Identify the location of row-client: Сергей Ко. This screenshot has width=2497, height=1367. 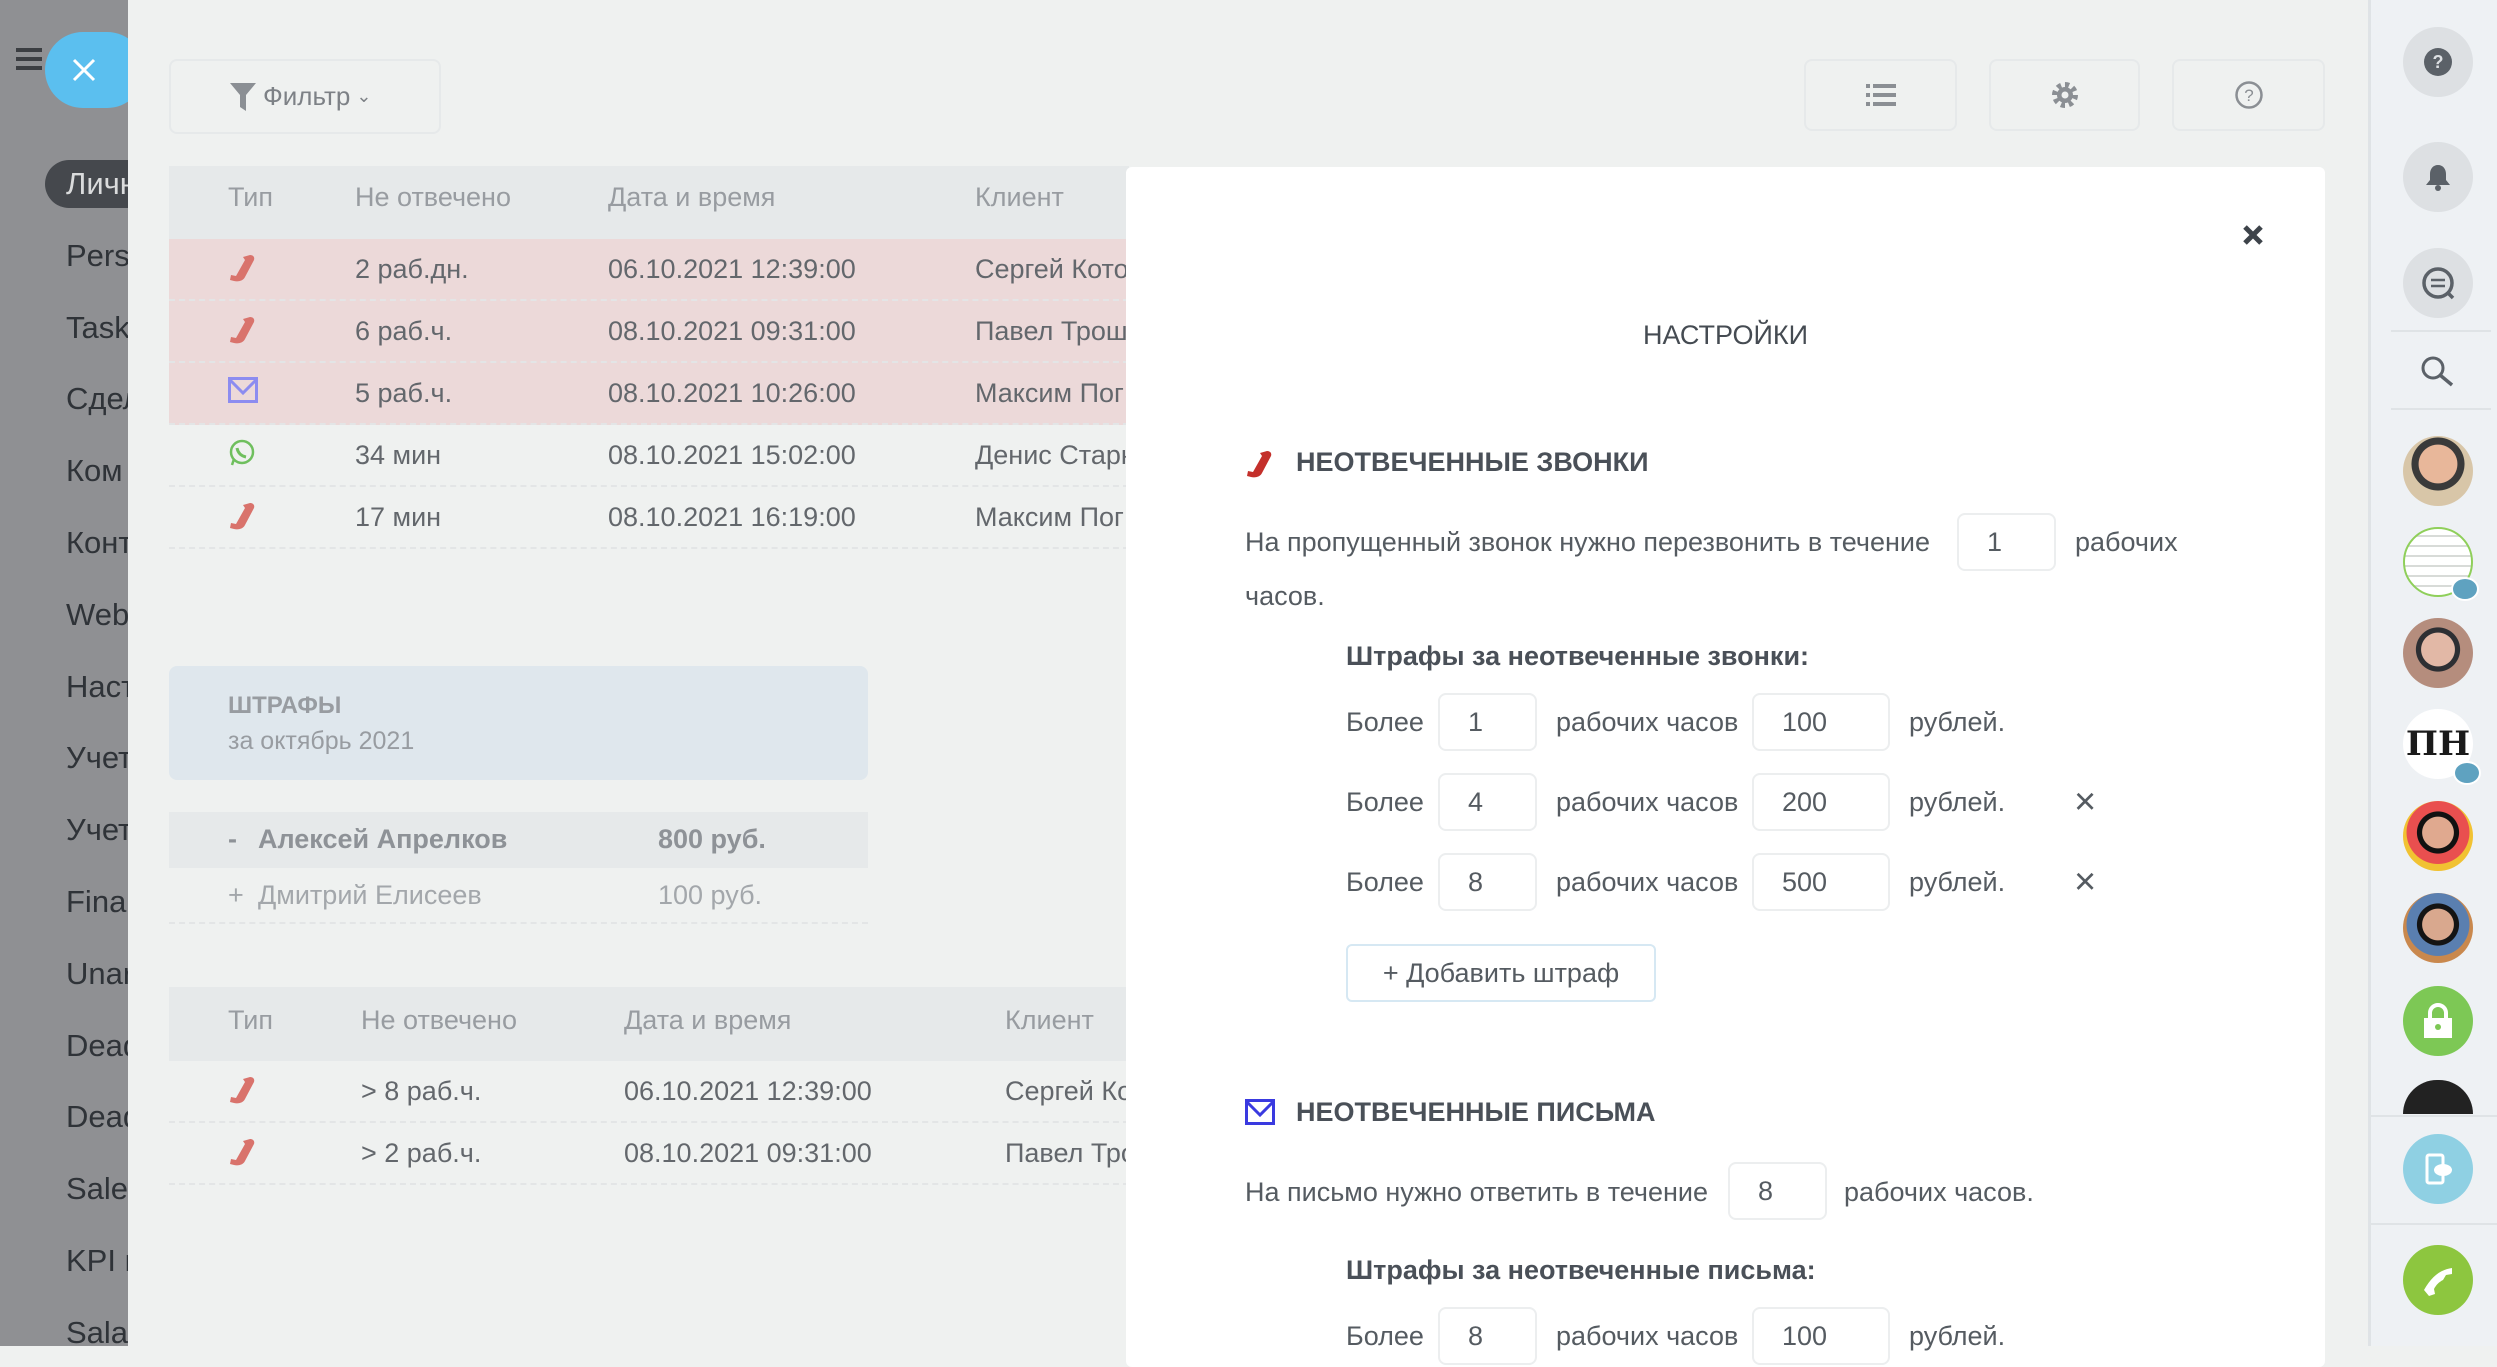
(1069, 1091).